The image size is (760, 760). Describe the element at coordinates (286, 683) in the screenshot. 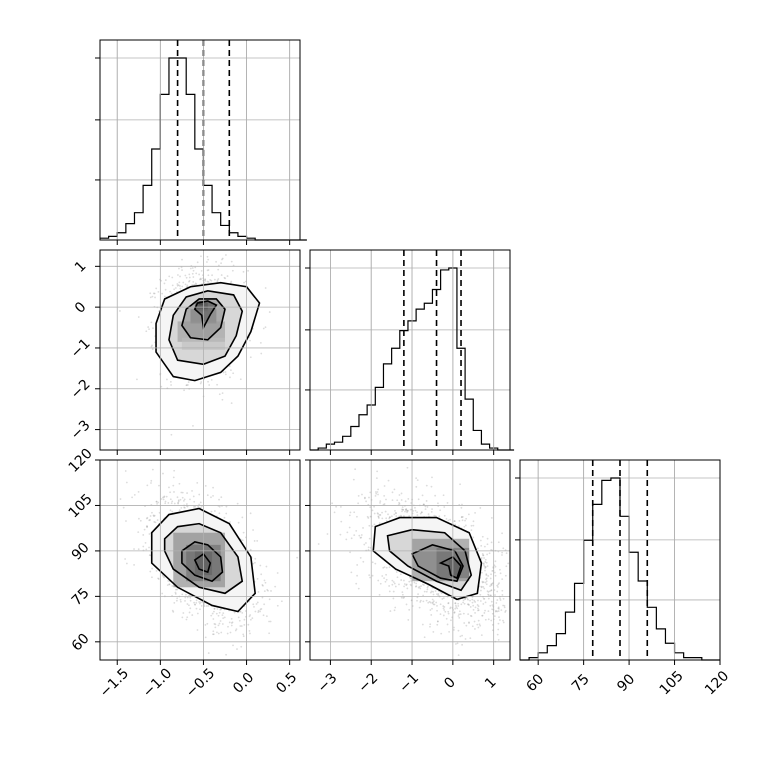

I see `x-tick-label: 0.5` at that location.